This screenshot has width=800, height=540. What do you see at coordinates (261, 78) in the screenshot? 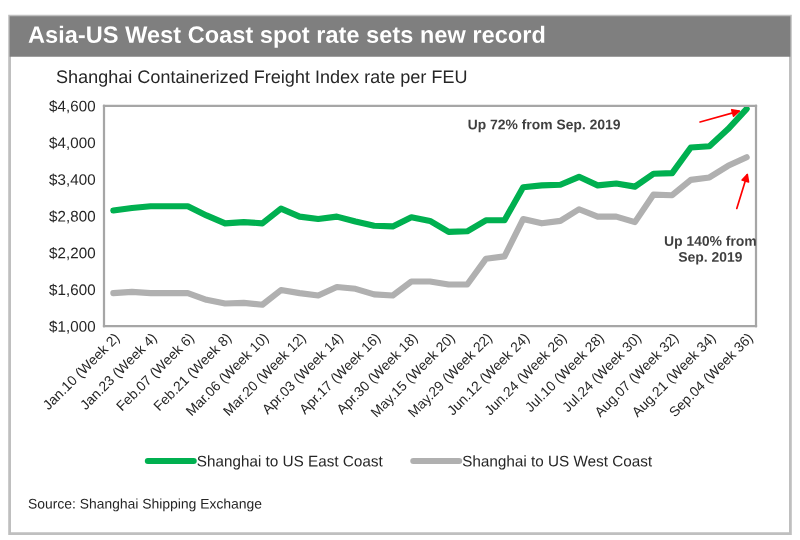
I see `chart-subtitle: Shanghai Containerized Freight Index rate per FEU` at bounding box center [261, 78].